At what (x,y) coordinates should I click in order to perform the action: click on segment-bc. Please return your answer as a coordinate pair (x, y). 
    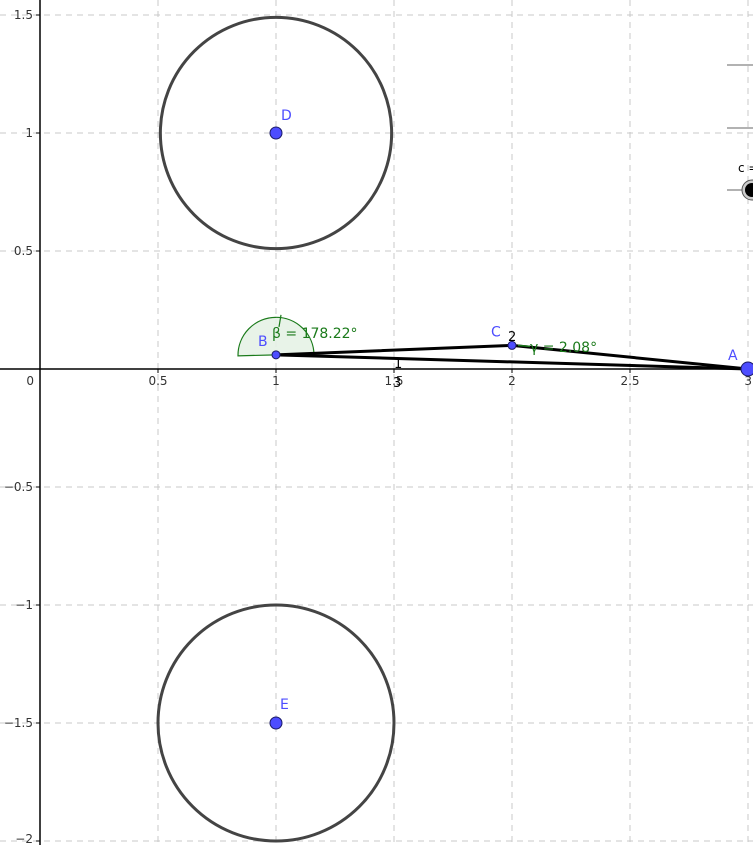
    Looking at the image, I should click on (394, 350).